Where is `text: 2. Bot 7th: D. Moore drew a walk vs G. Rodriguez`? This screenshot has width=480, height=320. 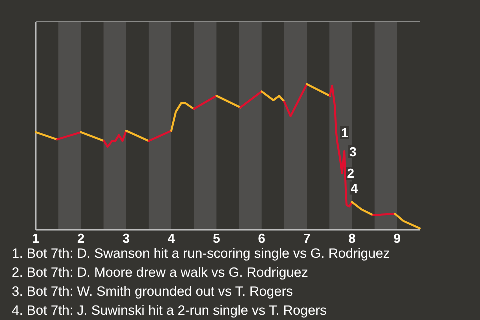
text: 2. Bot 7th: D. Moore drew a walk vs G. Rodriguez is located at coordinates (160, 272).